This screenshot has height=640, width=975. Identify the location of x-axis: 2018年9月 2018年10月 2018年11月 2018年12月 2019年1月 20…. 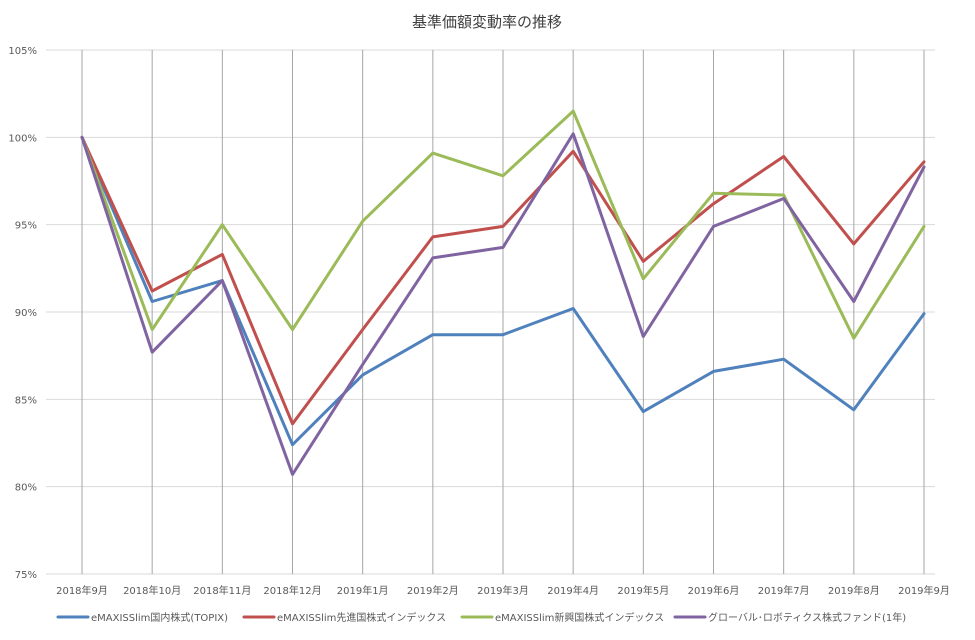
(503, 590).